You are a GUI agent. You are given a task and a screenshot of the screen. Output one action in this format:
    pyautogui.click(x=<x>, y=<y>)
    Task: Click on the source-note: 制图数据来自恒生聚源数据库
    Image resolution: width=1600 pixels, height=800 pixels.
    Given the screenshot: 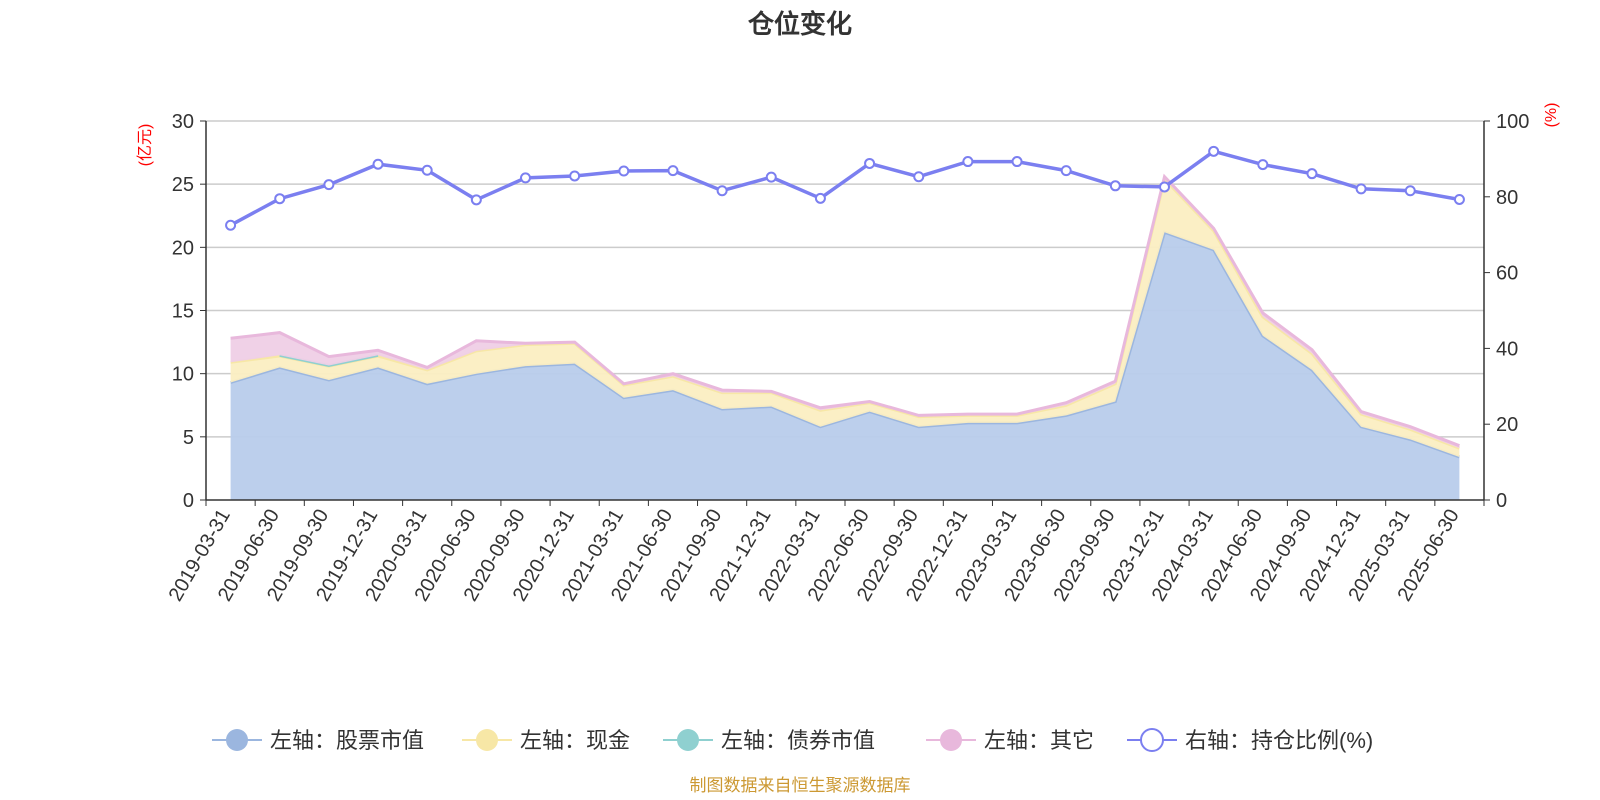 What is the action you would take?
    pyautogui.click(x=800, y=785)
    